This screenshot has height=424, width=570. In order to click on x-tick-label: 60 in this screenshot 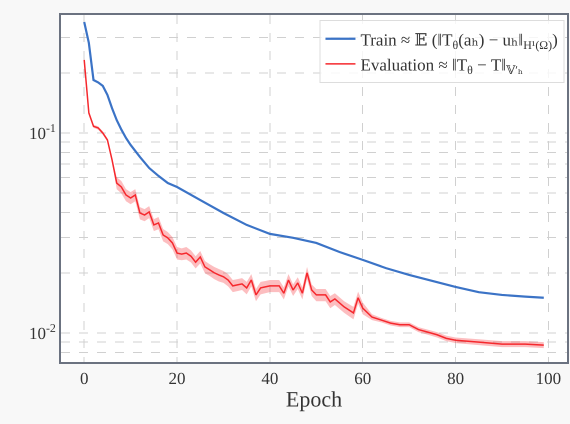, I will do `click(363, 378)`.